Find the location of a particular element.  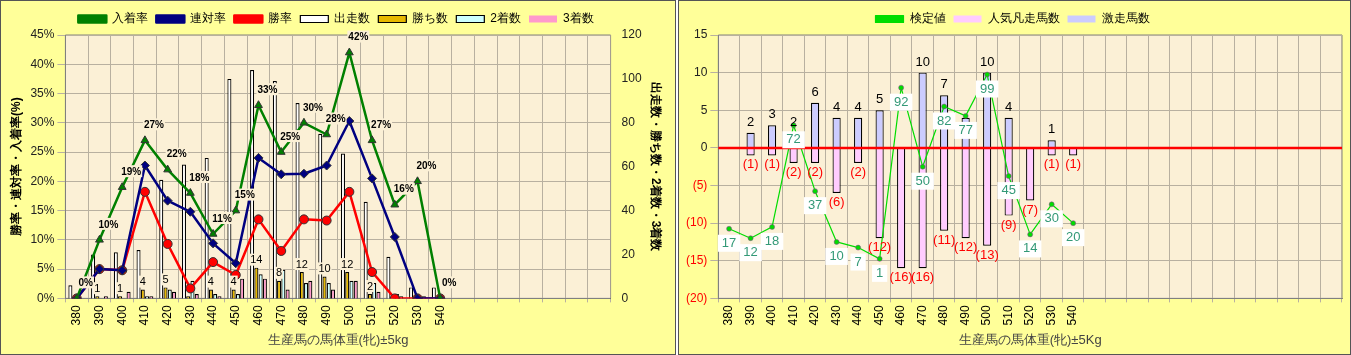

x-tick-label: 540 is located at coordinates (439, 315).